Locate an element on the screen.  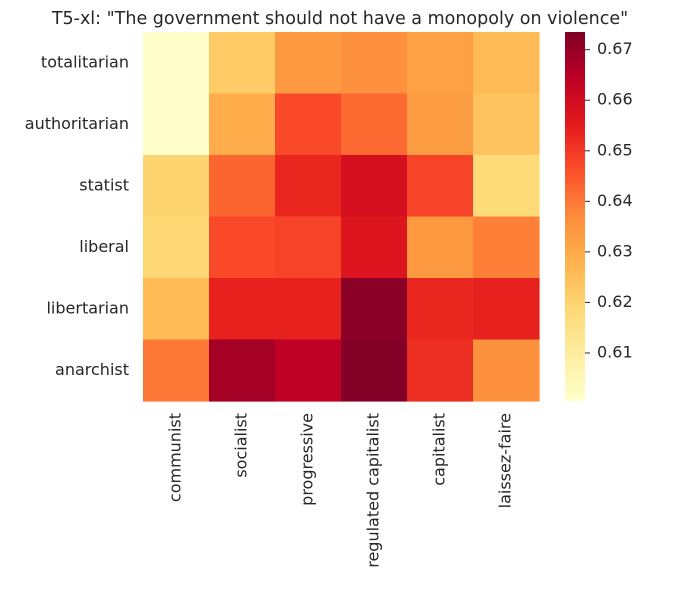
colorbar-tick-label: 0.63 is located at coordinates (615, 250).